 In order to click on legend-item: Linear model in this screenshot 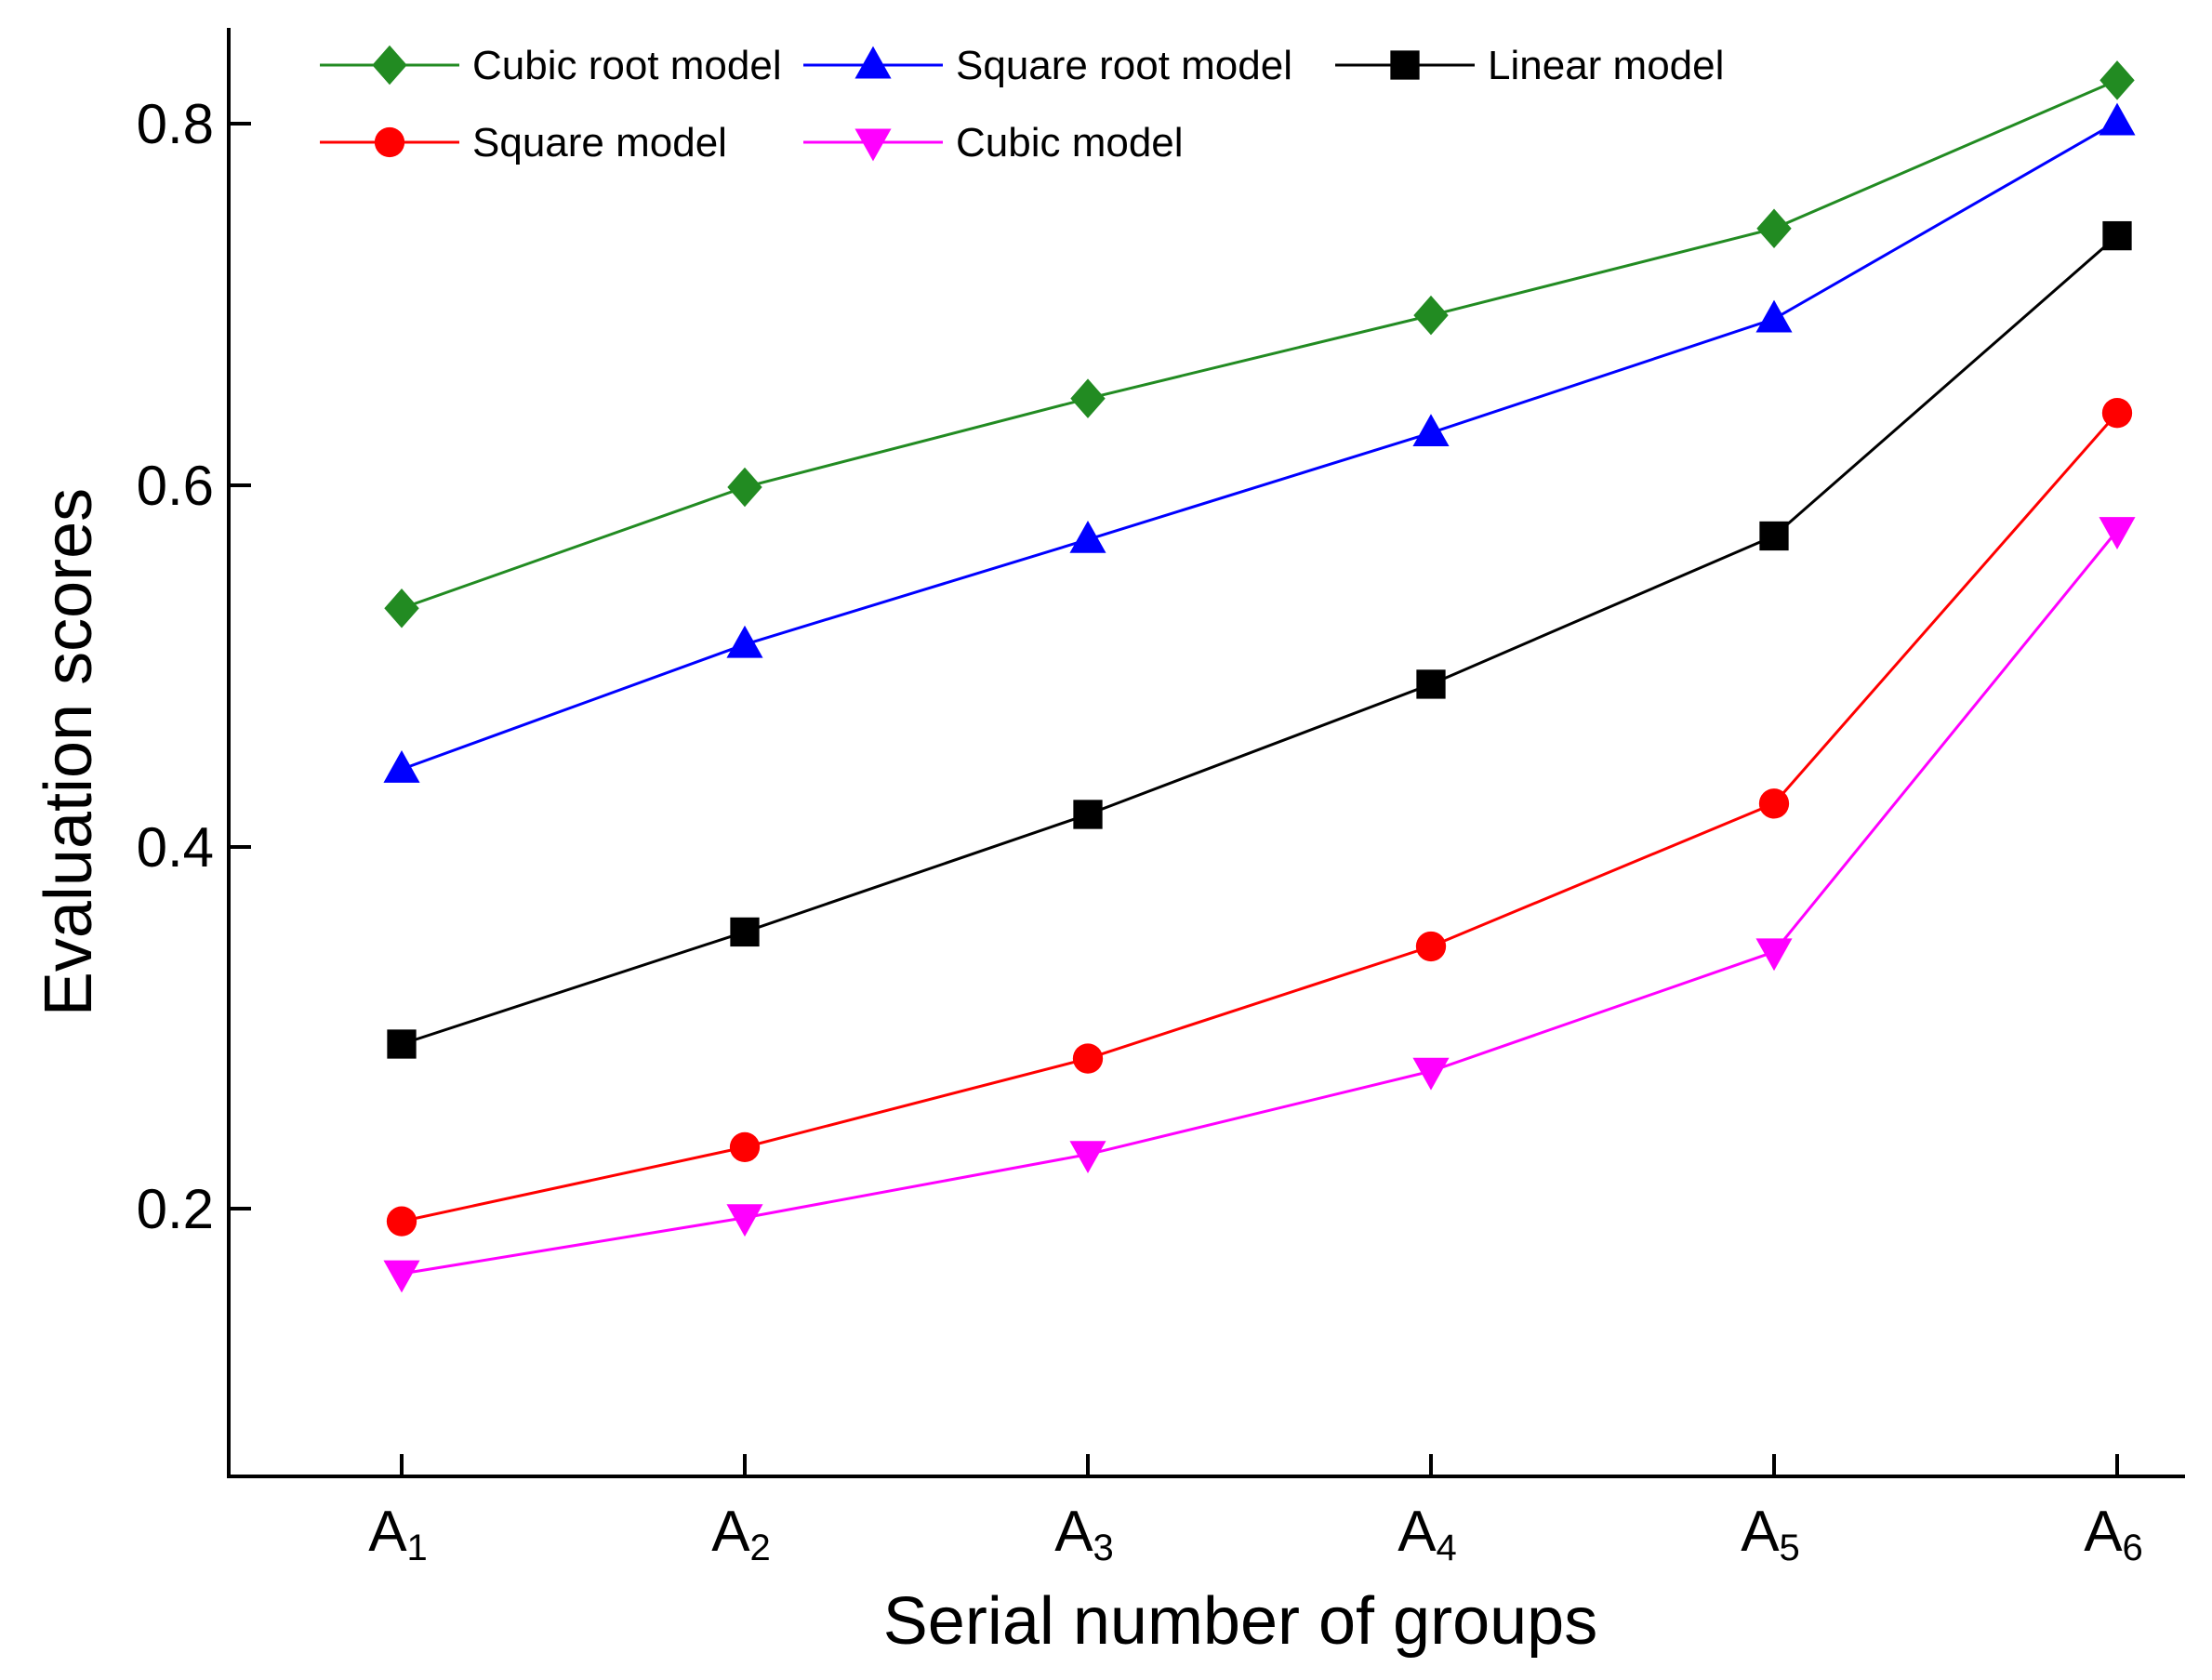, I will do `click(1529, 65)`.